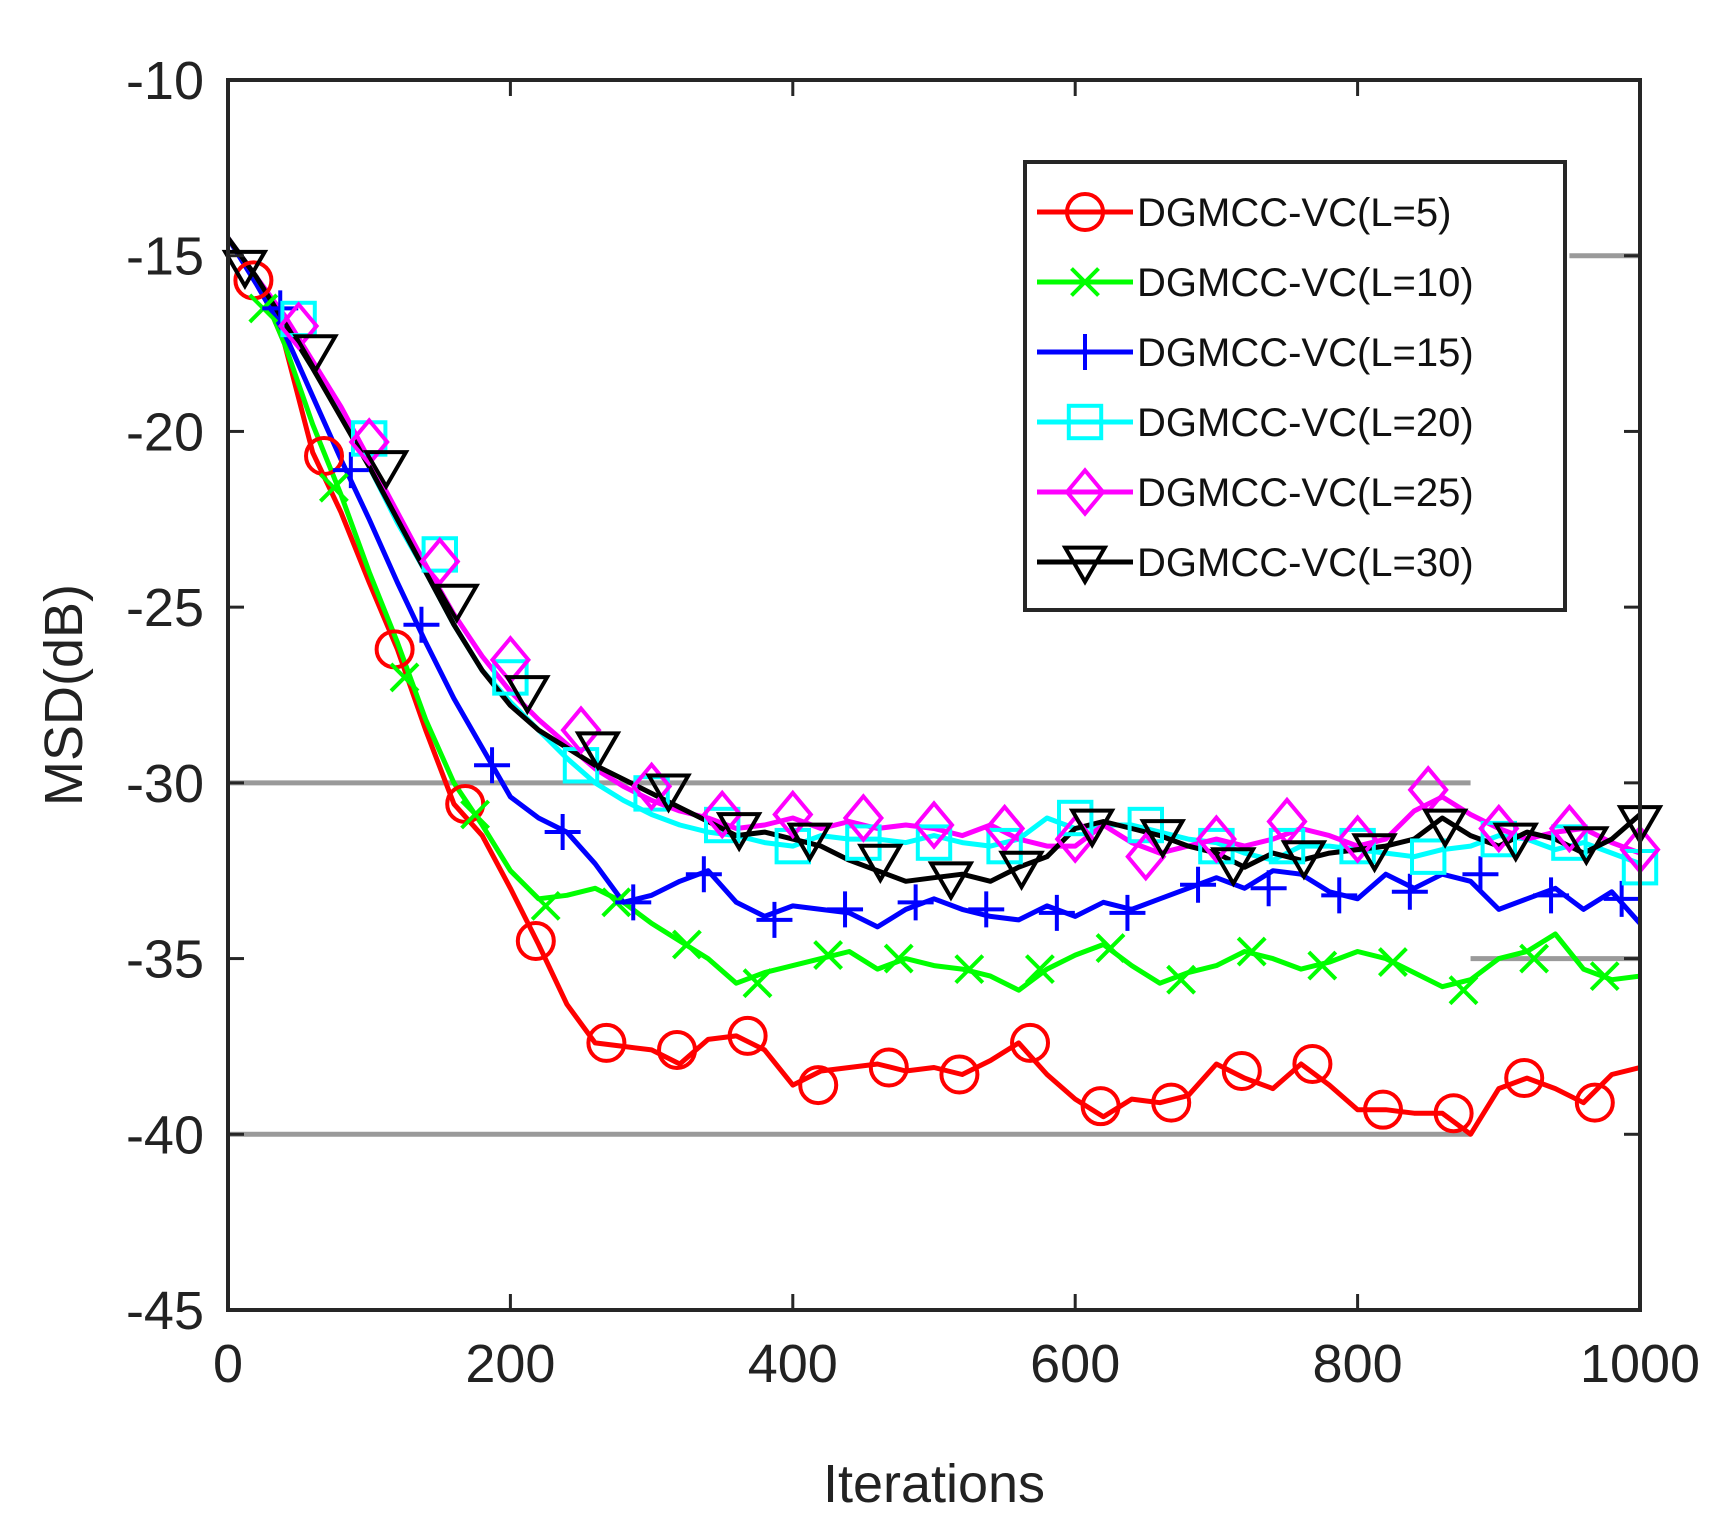 This screenshot has width=1715, height=1532. I want to click on y-tick-label: -15, so click(165, 257).